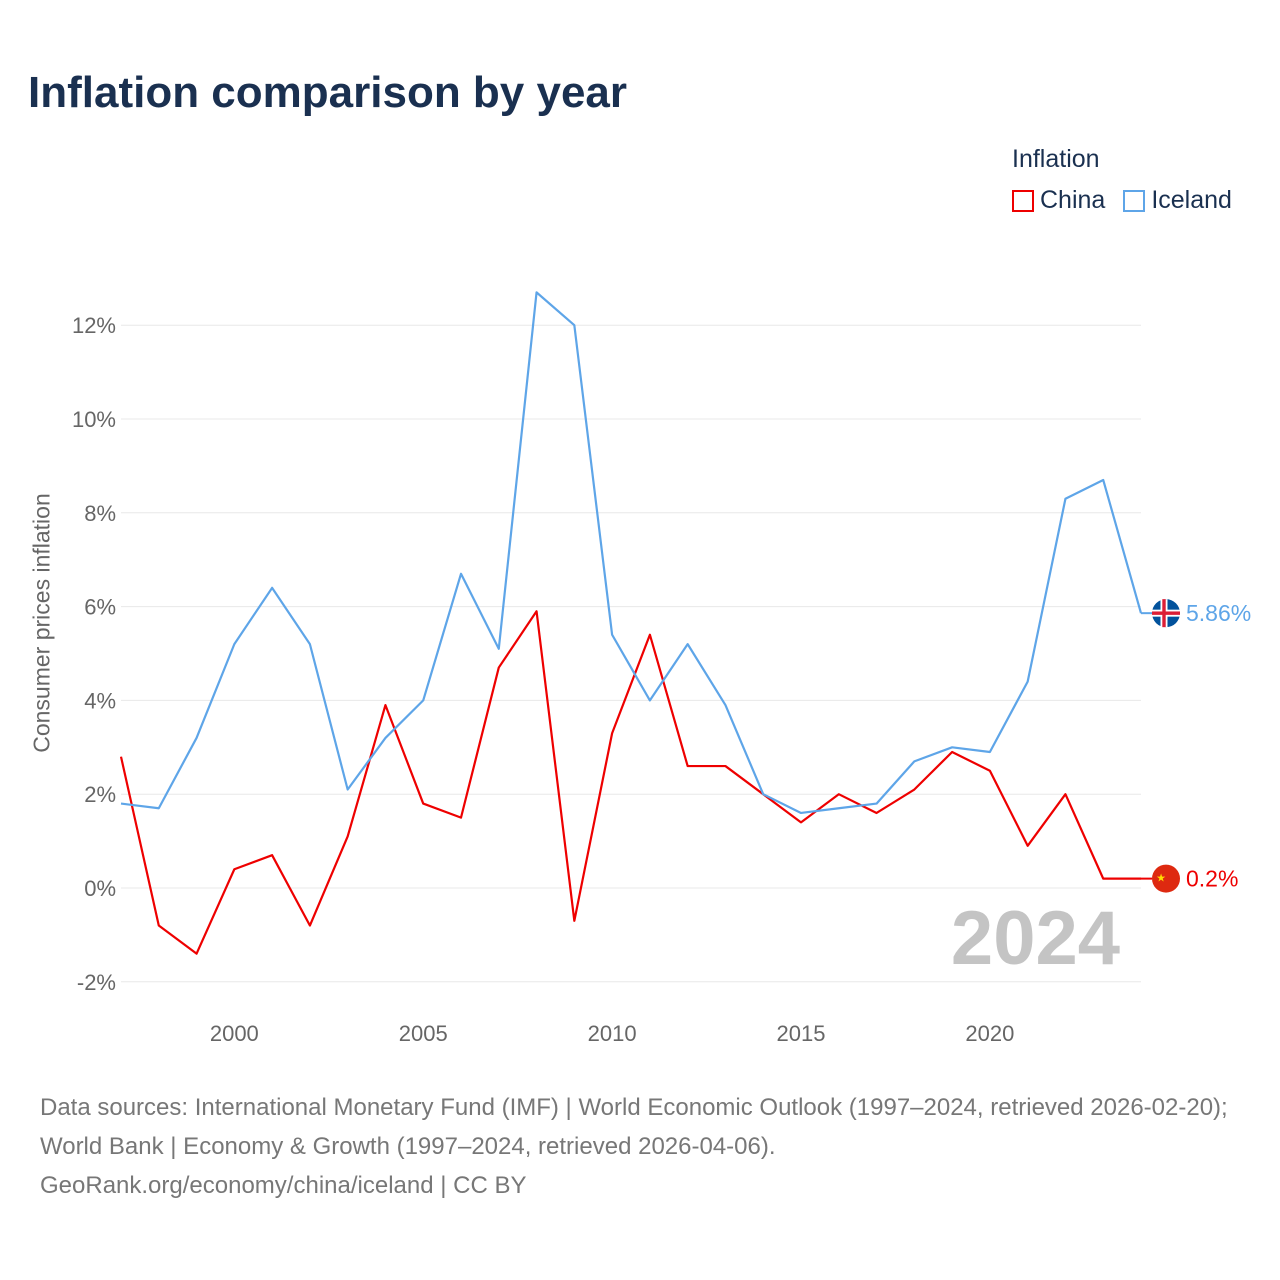 Image resolution: width=1280 pixels, height=1280 pixels. What do you see at coordinates (423, 1033) in the screenshot?
I see `x-tick-label: 2005` at bounding box center [423, 1033].